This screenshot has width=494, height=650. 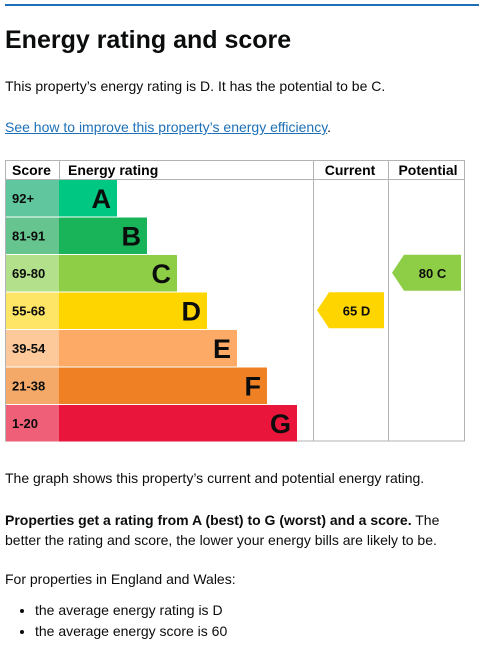 I want to click on band-letter: C, so click(x=162, y=274).